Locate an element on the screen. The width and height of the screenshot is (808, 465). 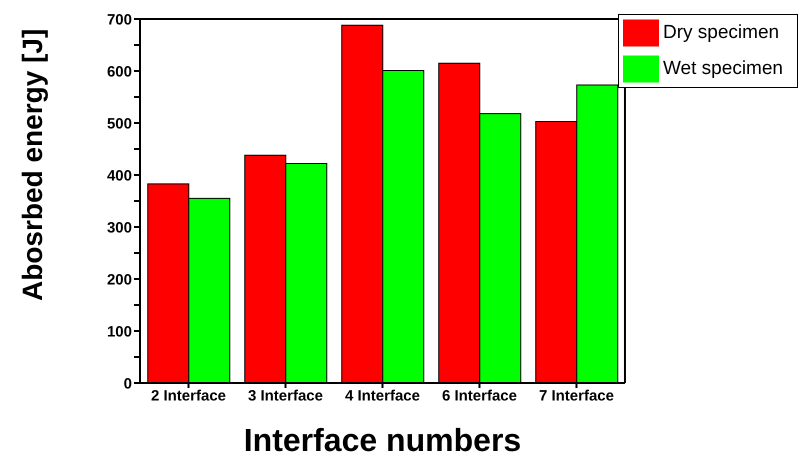
y-axis-title: Abosrbed energy [J] is located at coordinates (32, 164).